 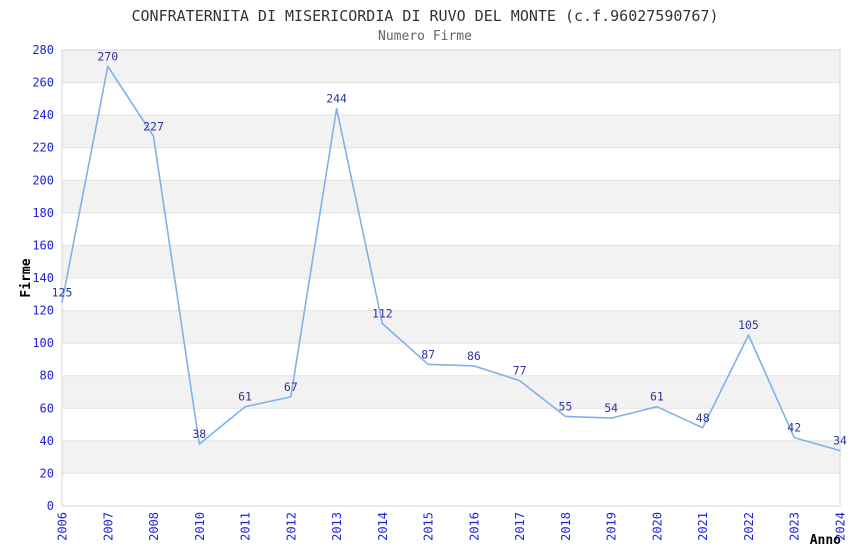 What do you see at coordinates (291, 526) in the screenshot?
I see `x-tick-label: 2012` at bounding box center [291, 526].